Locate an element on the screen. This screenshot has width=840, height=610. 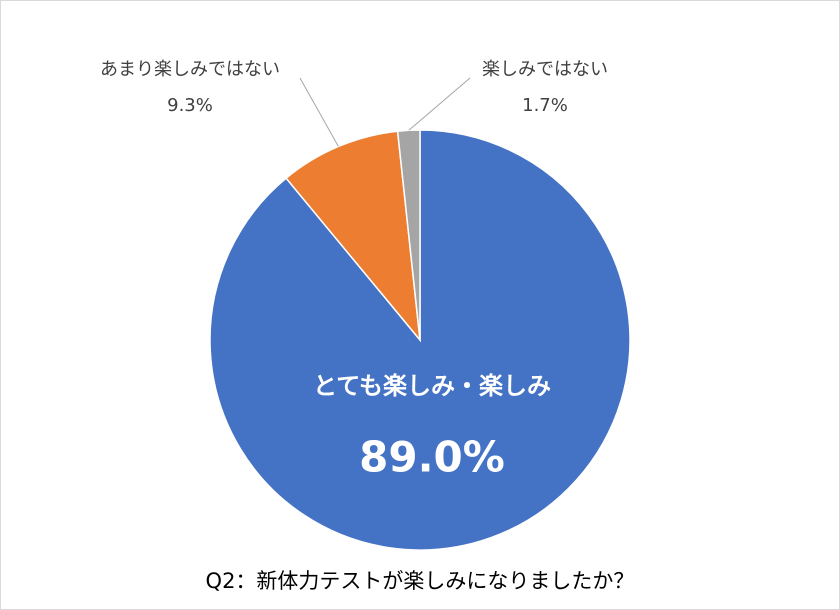
slice-label: あまり楽しみではない is located at coordinates (190, 69).